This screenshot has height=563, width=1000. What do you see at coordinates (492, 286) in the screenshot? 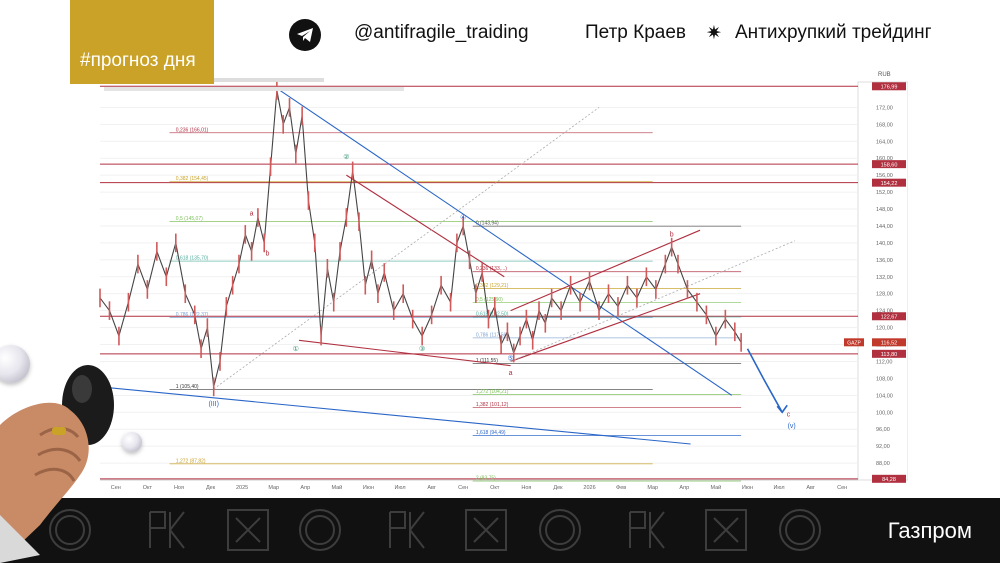
I see `fib-level-label: 0,382 (129,21)` at bounding box center [492, 286].